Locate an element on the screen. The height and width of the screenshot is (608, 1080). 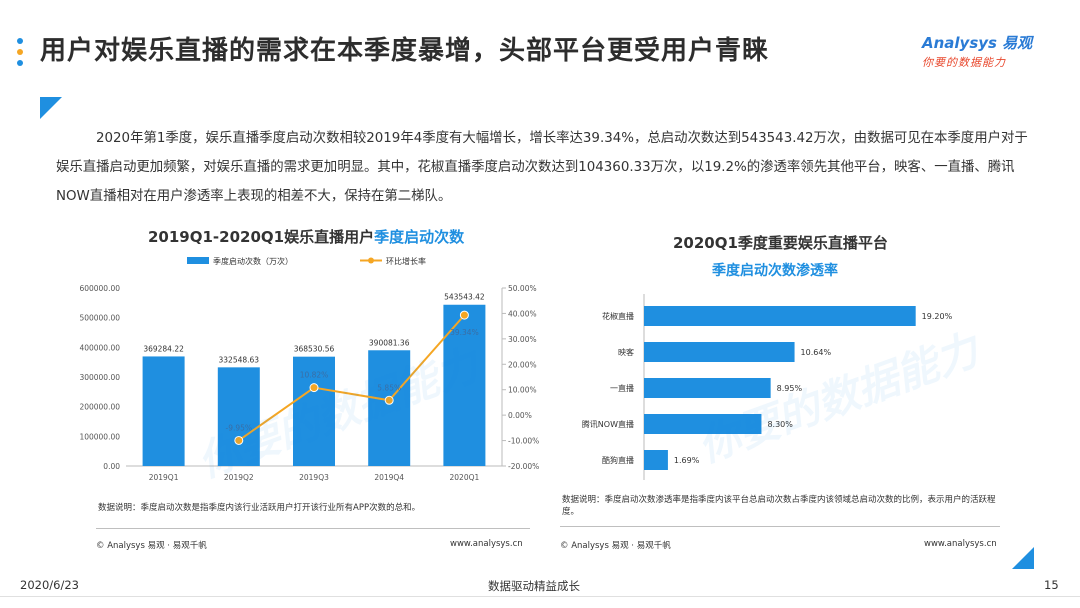
y-tick-label: 600000.00 is located at coordinates (99, 288).